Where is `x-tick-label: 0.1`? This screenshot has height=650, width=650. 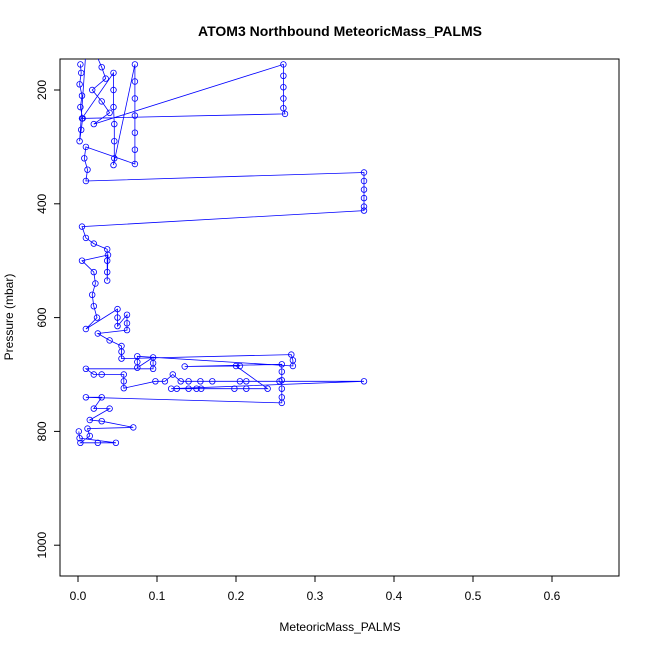
x-tick-label: 0.1 is located at coordinates (157, 596).